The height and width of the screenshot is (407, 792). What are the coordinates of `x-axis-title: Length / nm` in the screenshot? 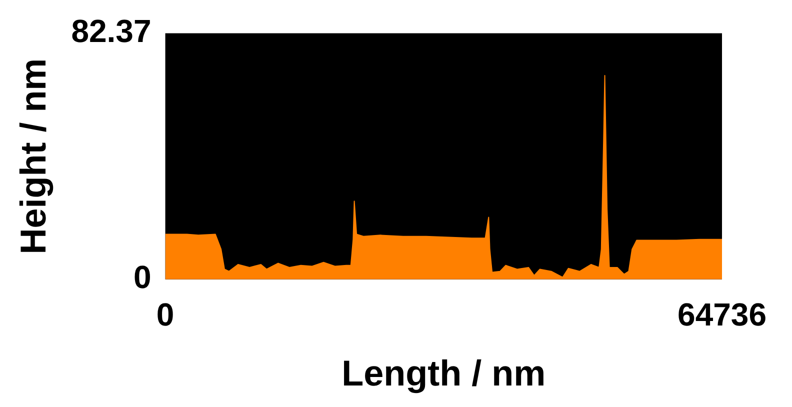 It's located at (444, 373).